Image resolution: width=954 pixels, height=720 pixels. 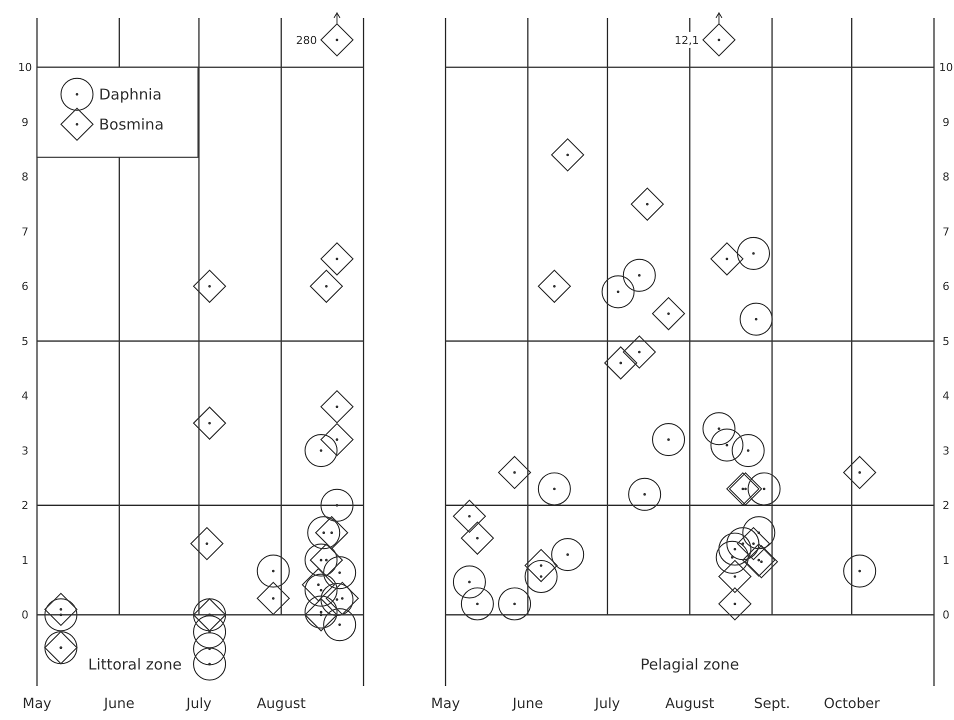 What do you see at coordinates (772, 704) in the screenshot?
I see `x-tick-label: Sept.` at bounding box center [772, 704].